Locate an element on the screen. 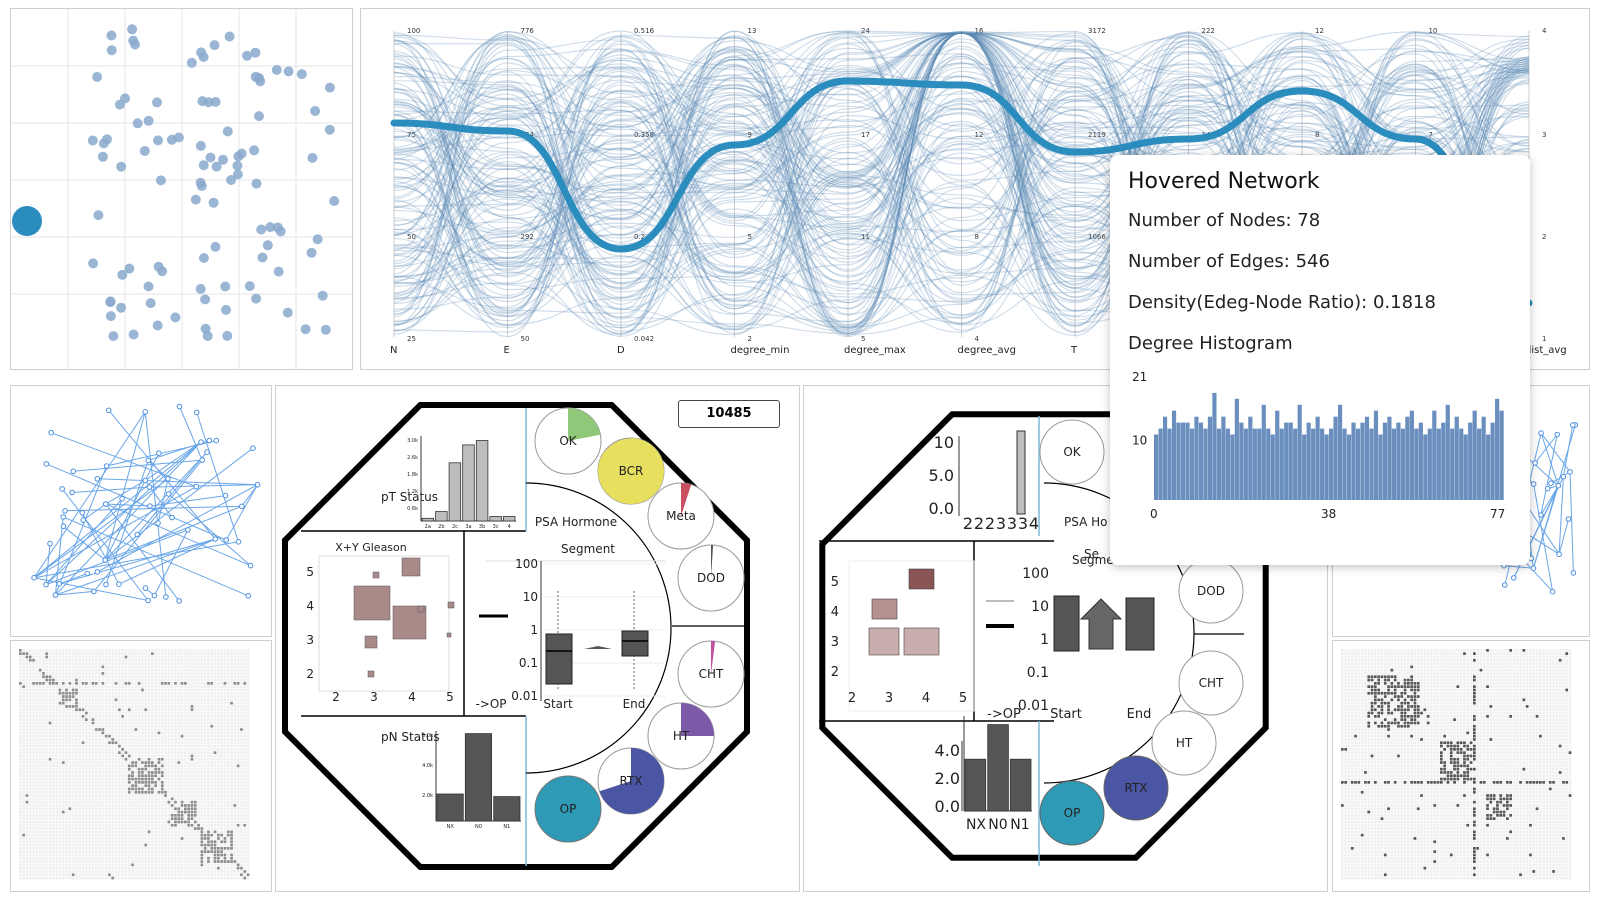 The height and width of the screenshot is (900, 1600). network-graph is located at coordinates (141, 511).